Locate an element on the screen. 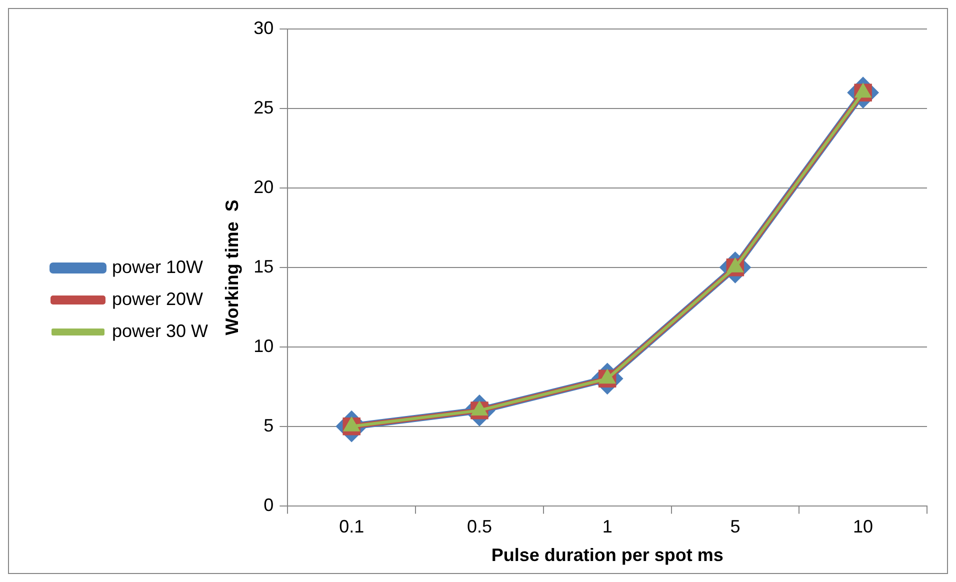 The width and height of the screenshot is (956, 582). y-tick-label: 10 is located at coordinates (264, 346).